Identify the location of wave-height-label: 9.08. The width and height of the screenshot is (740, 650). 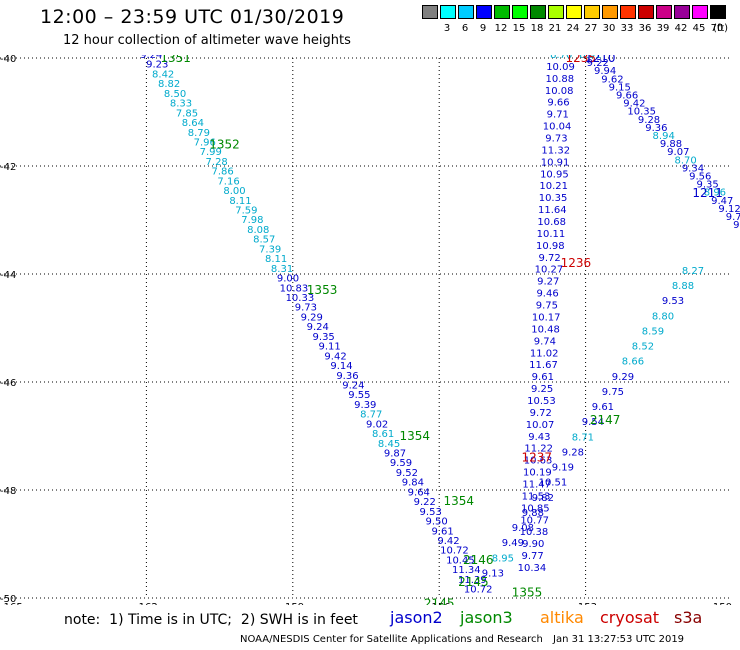
(523, 528).